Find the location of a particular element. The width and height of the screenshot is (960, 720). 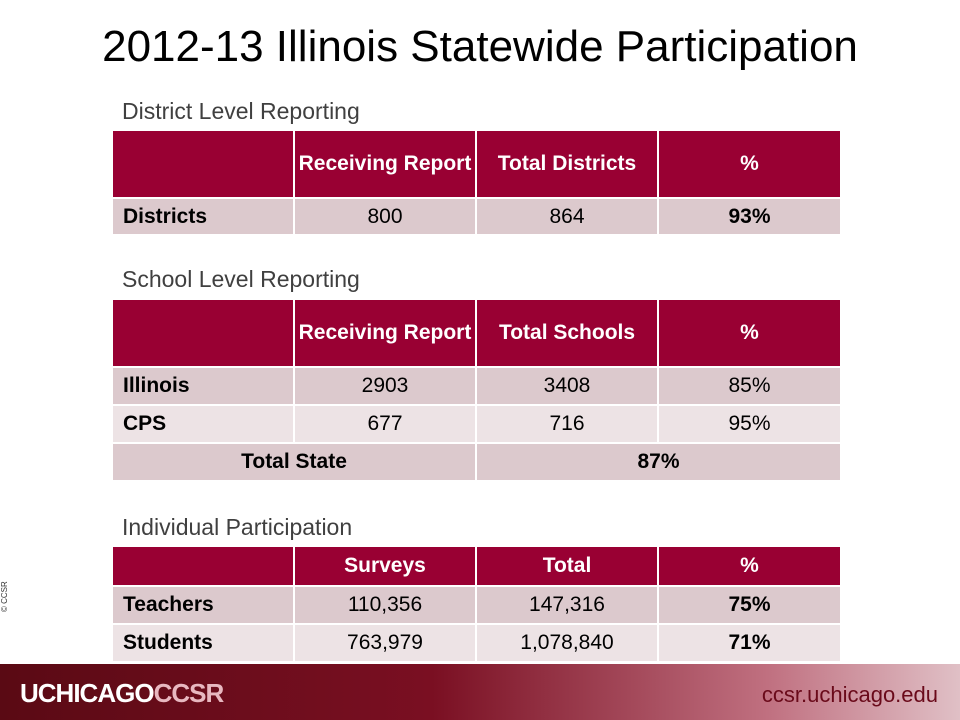

copyright-credit: © CCSR is located at coordinates (4, 596).